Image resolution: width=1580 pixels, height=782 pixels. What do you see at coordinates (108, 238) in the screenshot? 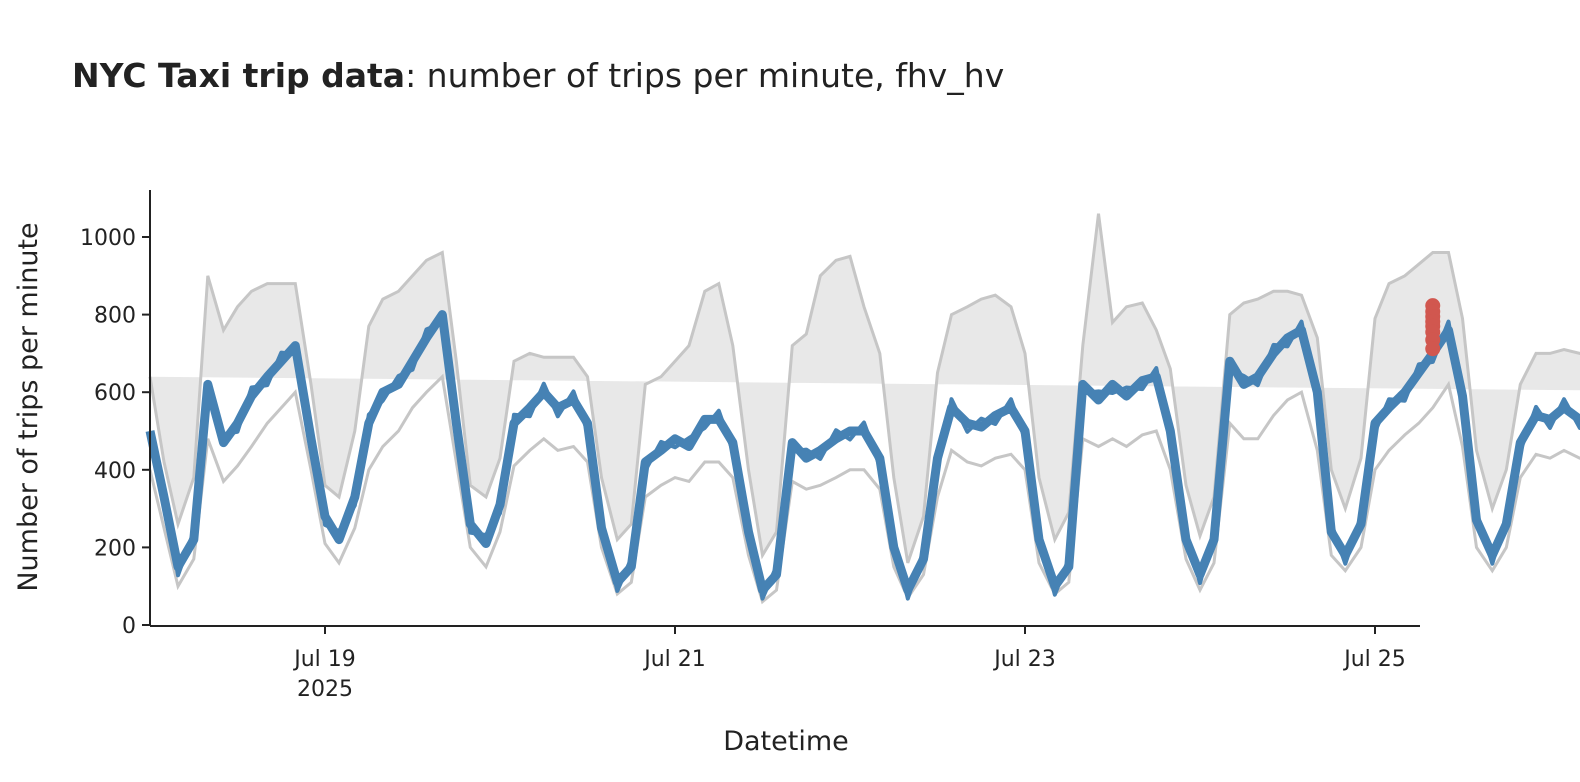
I see `y-tick-label: 1000` at bounding box center [108, 238].